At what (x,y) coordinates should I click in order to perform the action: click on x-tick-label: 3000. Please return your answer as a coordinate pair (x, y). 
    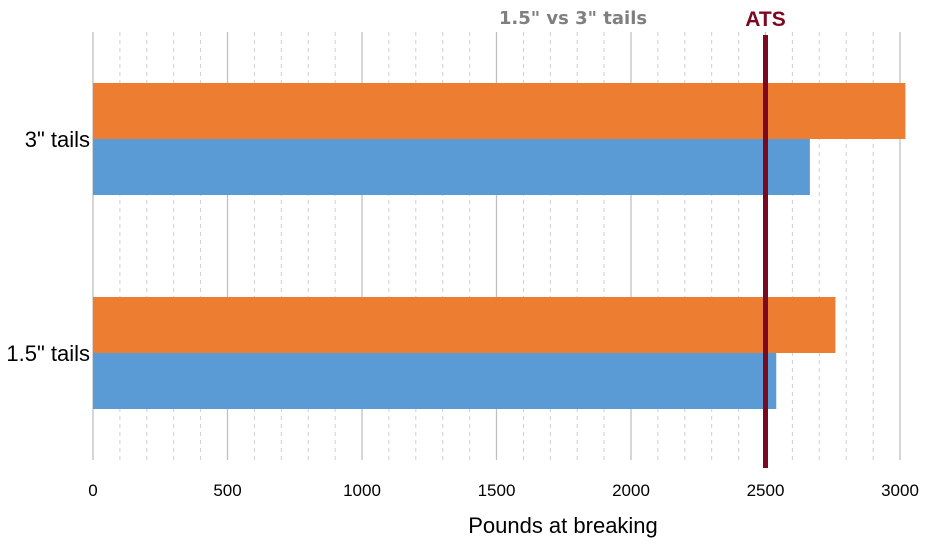
    Looking at the image, I should click on (900, 490).